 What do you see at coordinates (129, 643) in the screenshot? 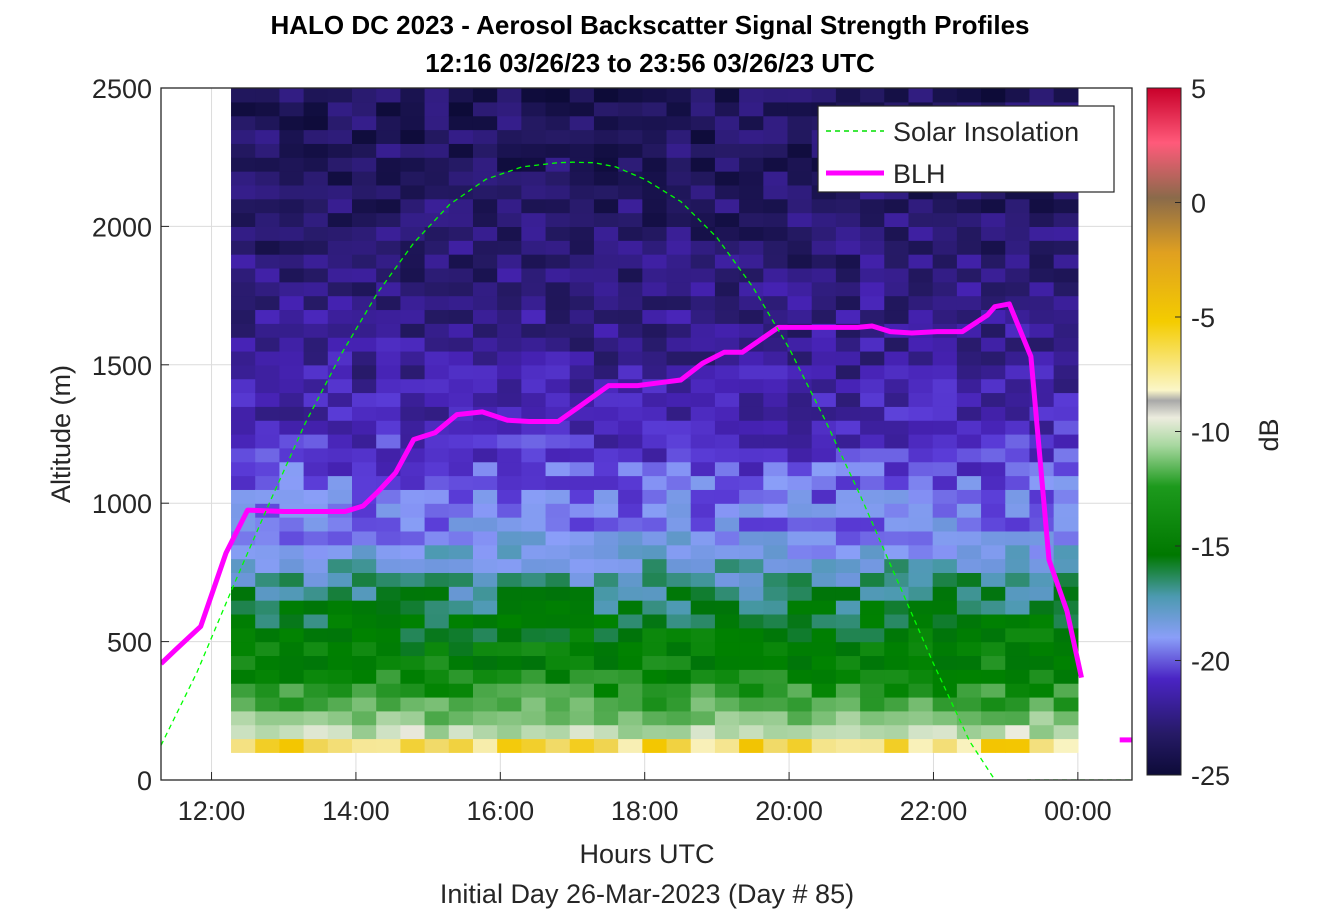
I see `y-tick-label: 500` at bounding box center [129, 643].